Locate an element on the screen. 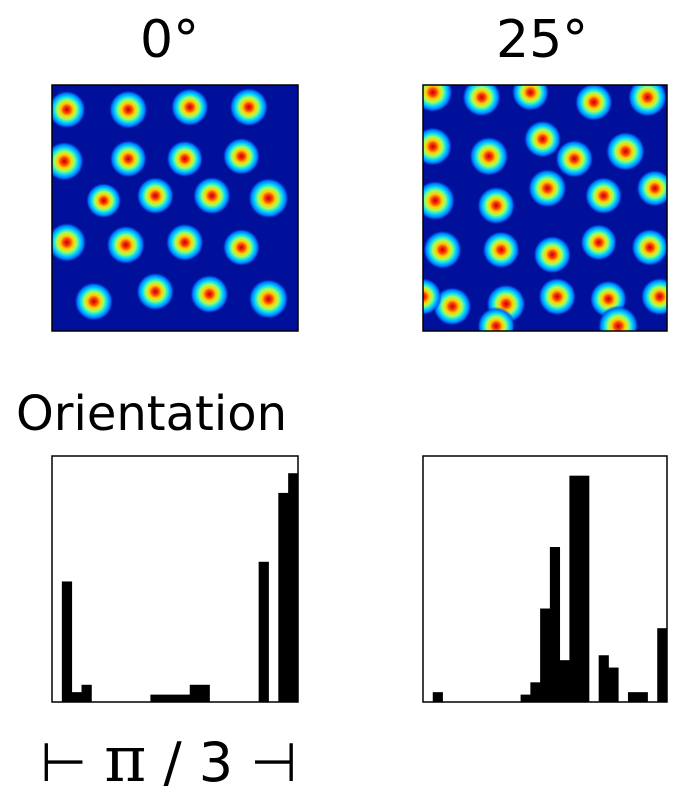 This screenshot has width=692, height=802. histogram-0deg-frame is located at coordinates (175, 579).